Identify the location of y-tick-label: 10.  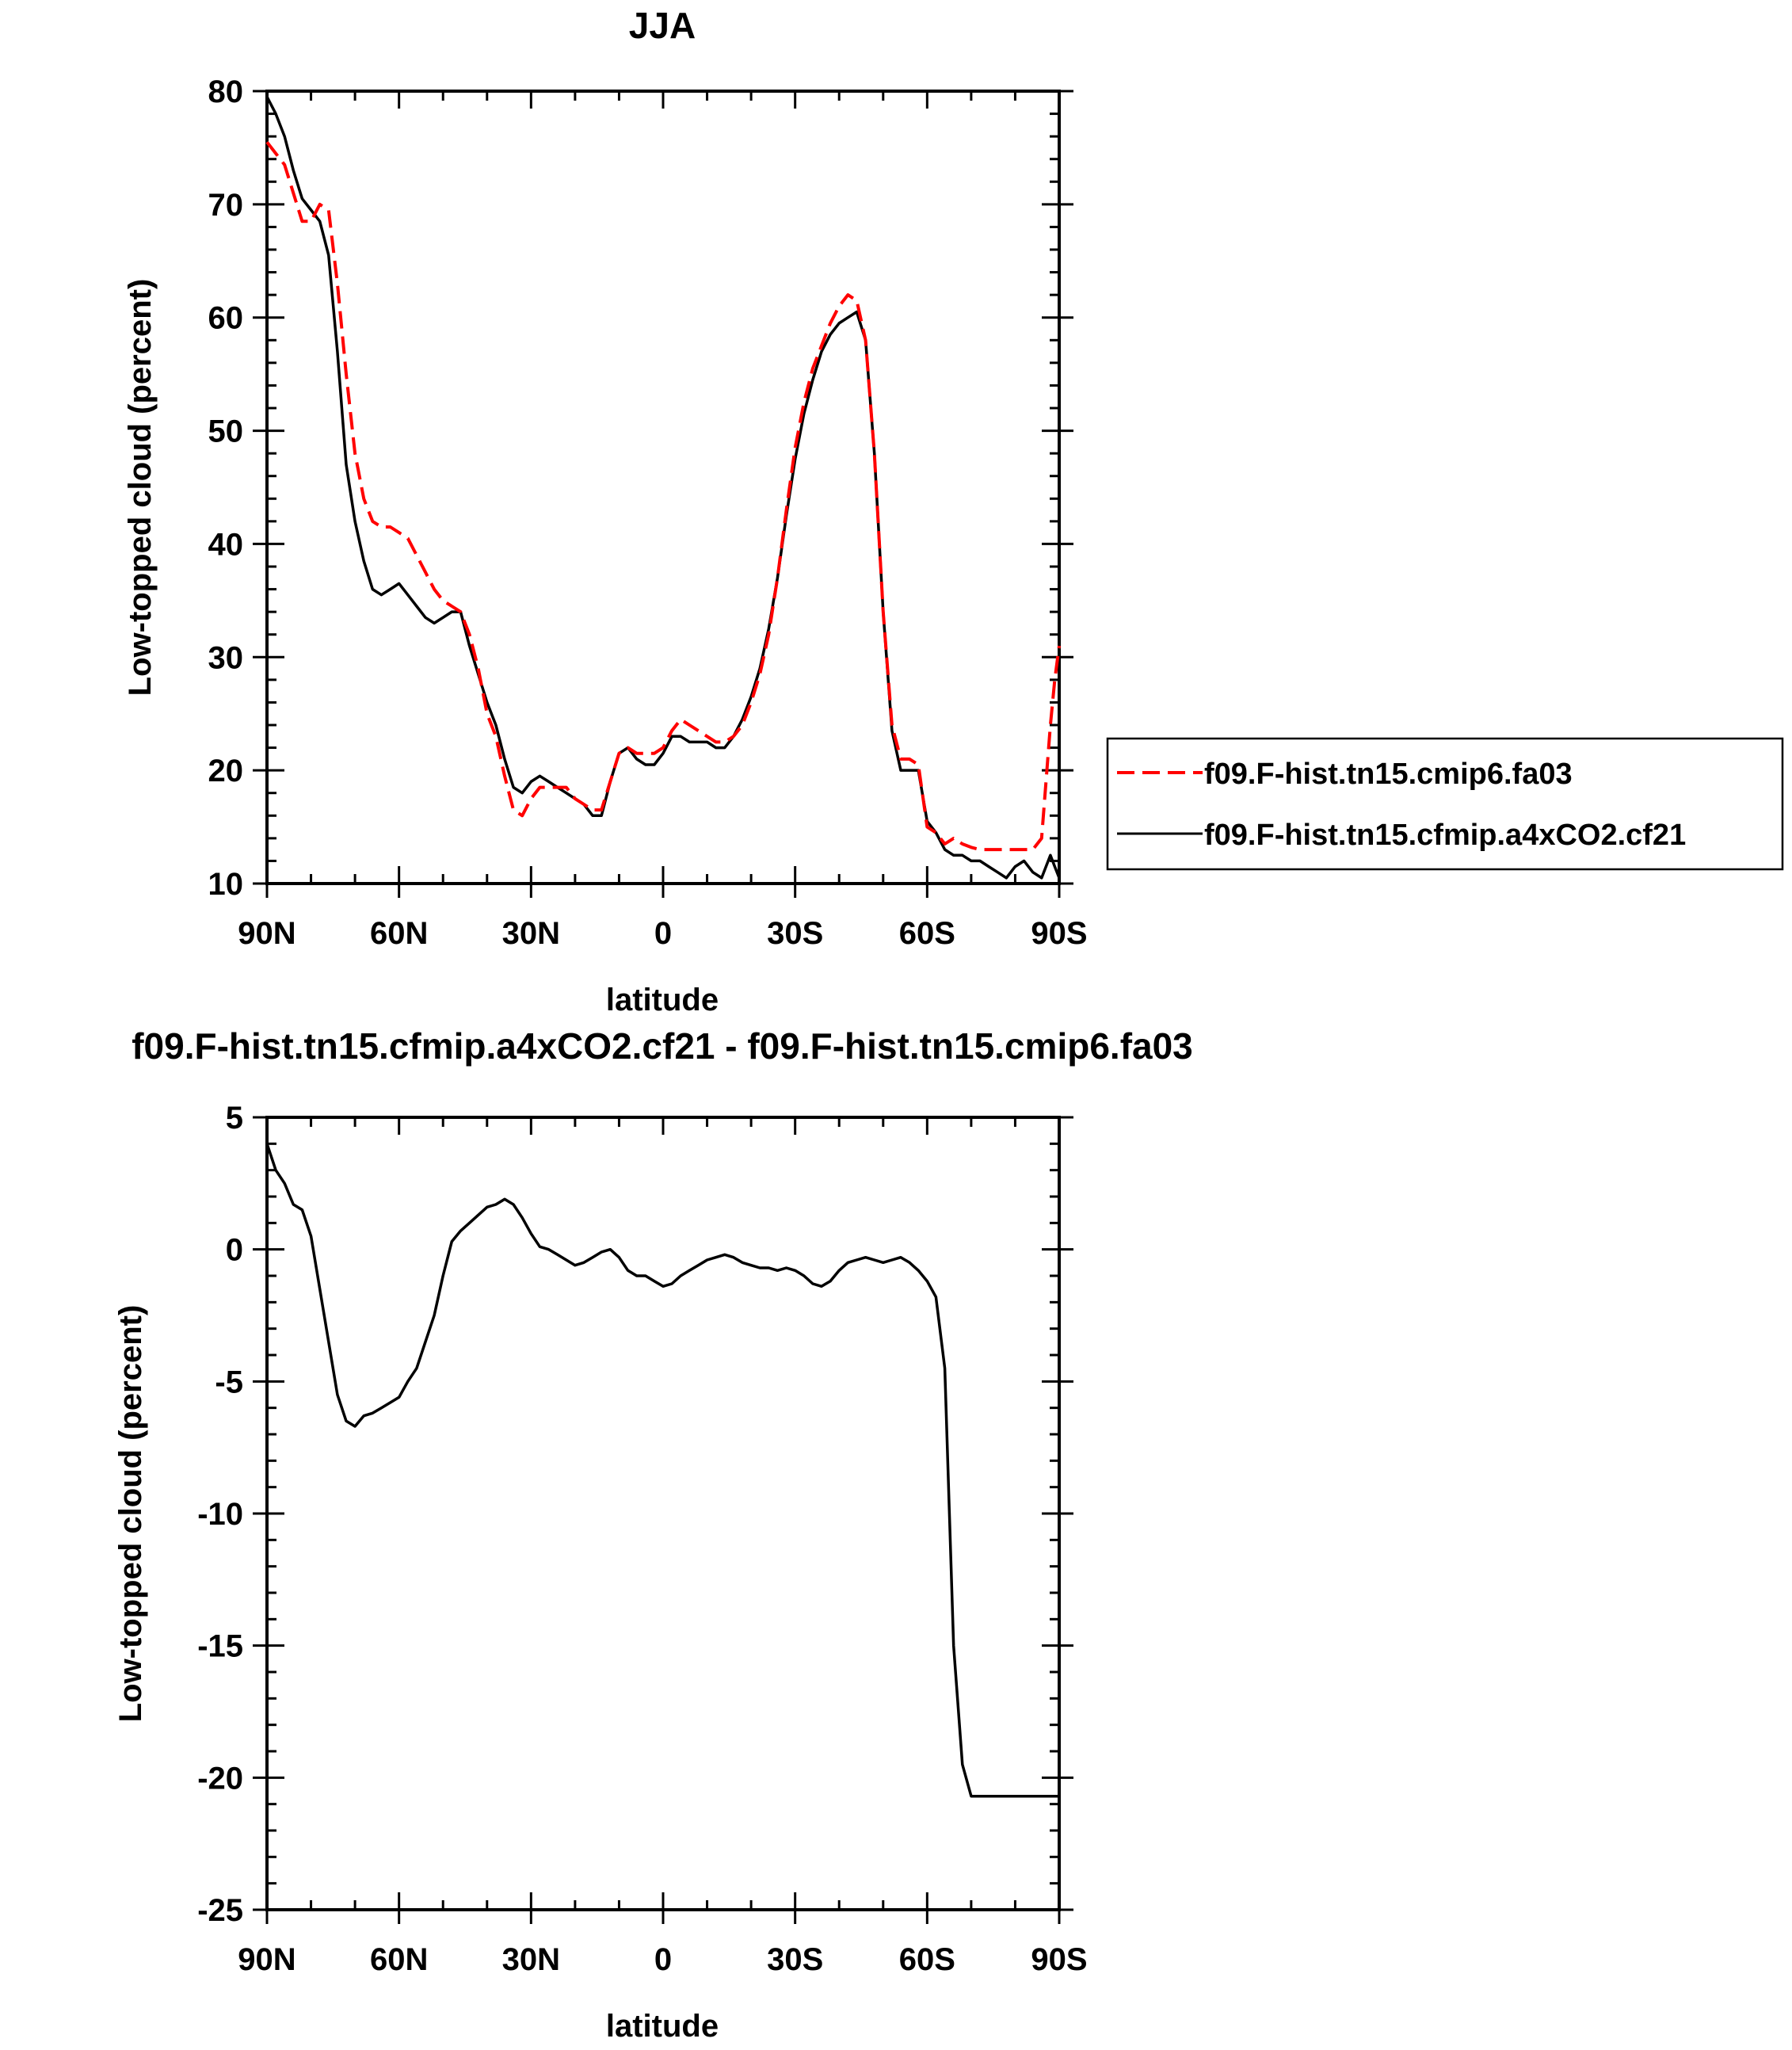
(226, 885).